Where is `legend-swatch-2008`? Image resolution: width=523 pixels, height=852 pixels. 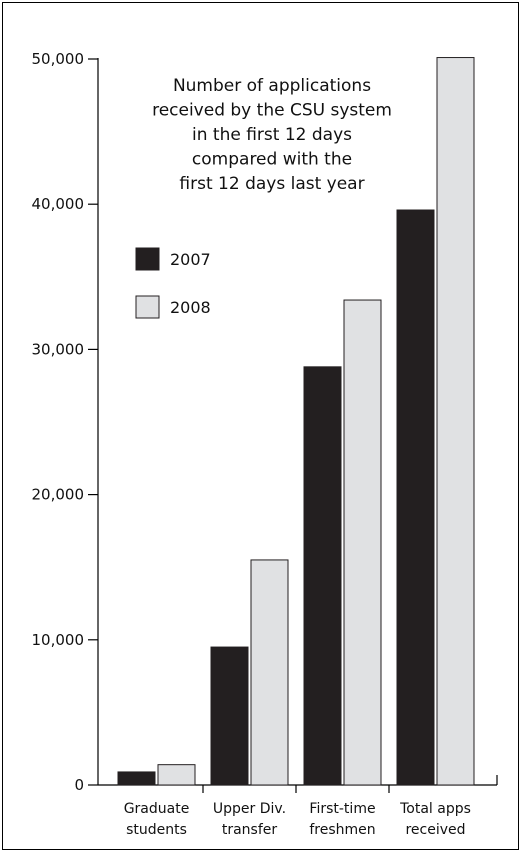
legend-swatch-2008 is located at coordinates (147, 307).